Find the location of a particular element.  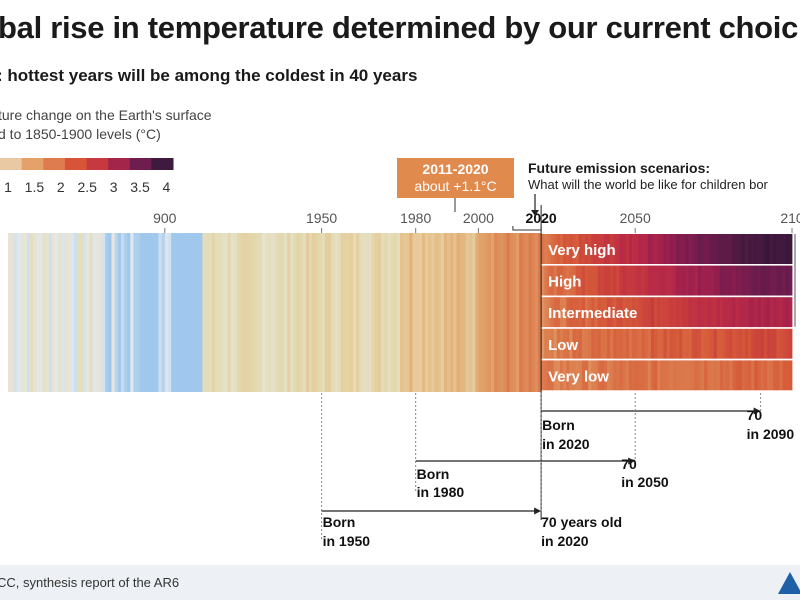

legend-tick-label: 4 is located at coordinates (167, 187).